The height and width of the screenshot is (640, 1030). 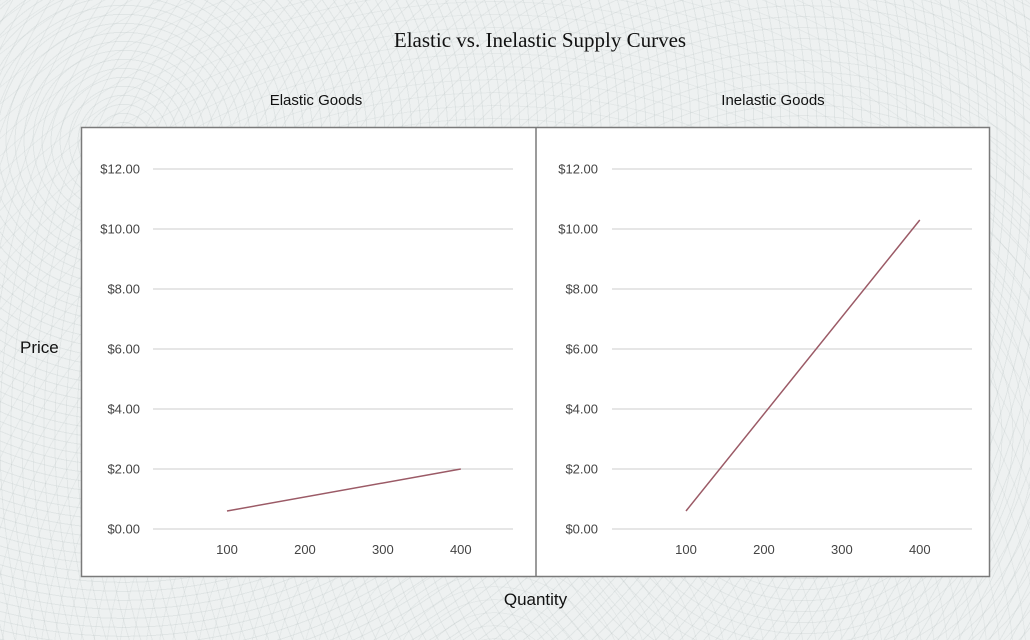 What do you see at coordinates (120, 169) in the screenshot?
I see `elastic-y-tick-label: $12.00` at bounding box center [120, 169].